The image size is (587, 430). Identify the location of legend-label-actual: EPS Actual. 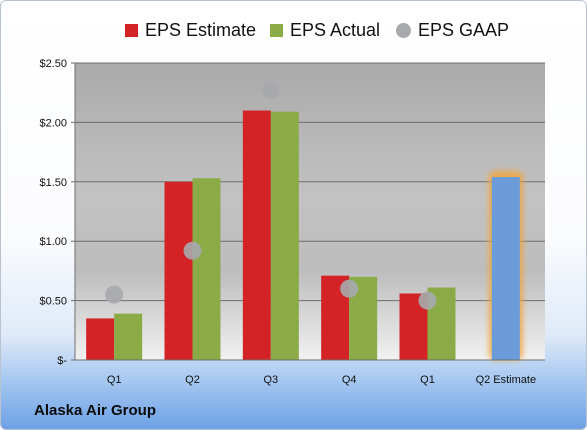
(335, 29).